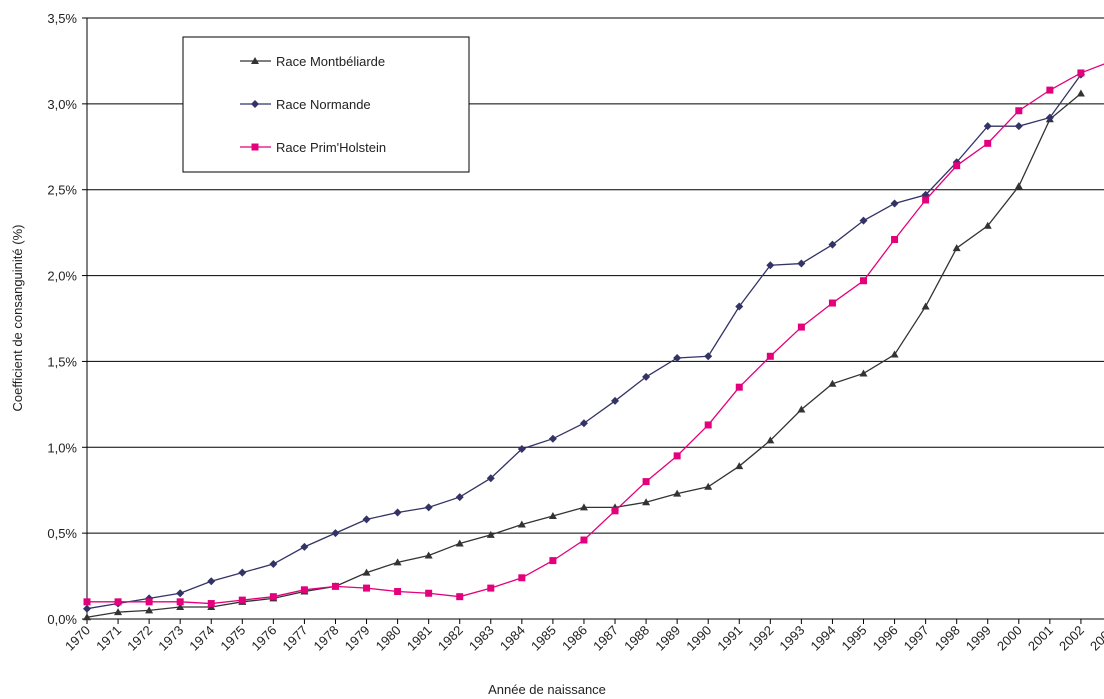 Image resolution: width=1104 pixels, height=699 pixels. I want to click on x-tick-label: 1994, so click(823, 638).